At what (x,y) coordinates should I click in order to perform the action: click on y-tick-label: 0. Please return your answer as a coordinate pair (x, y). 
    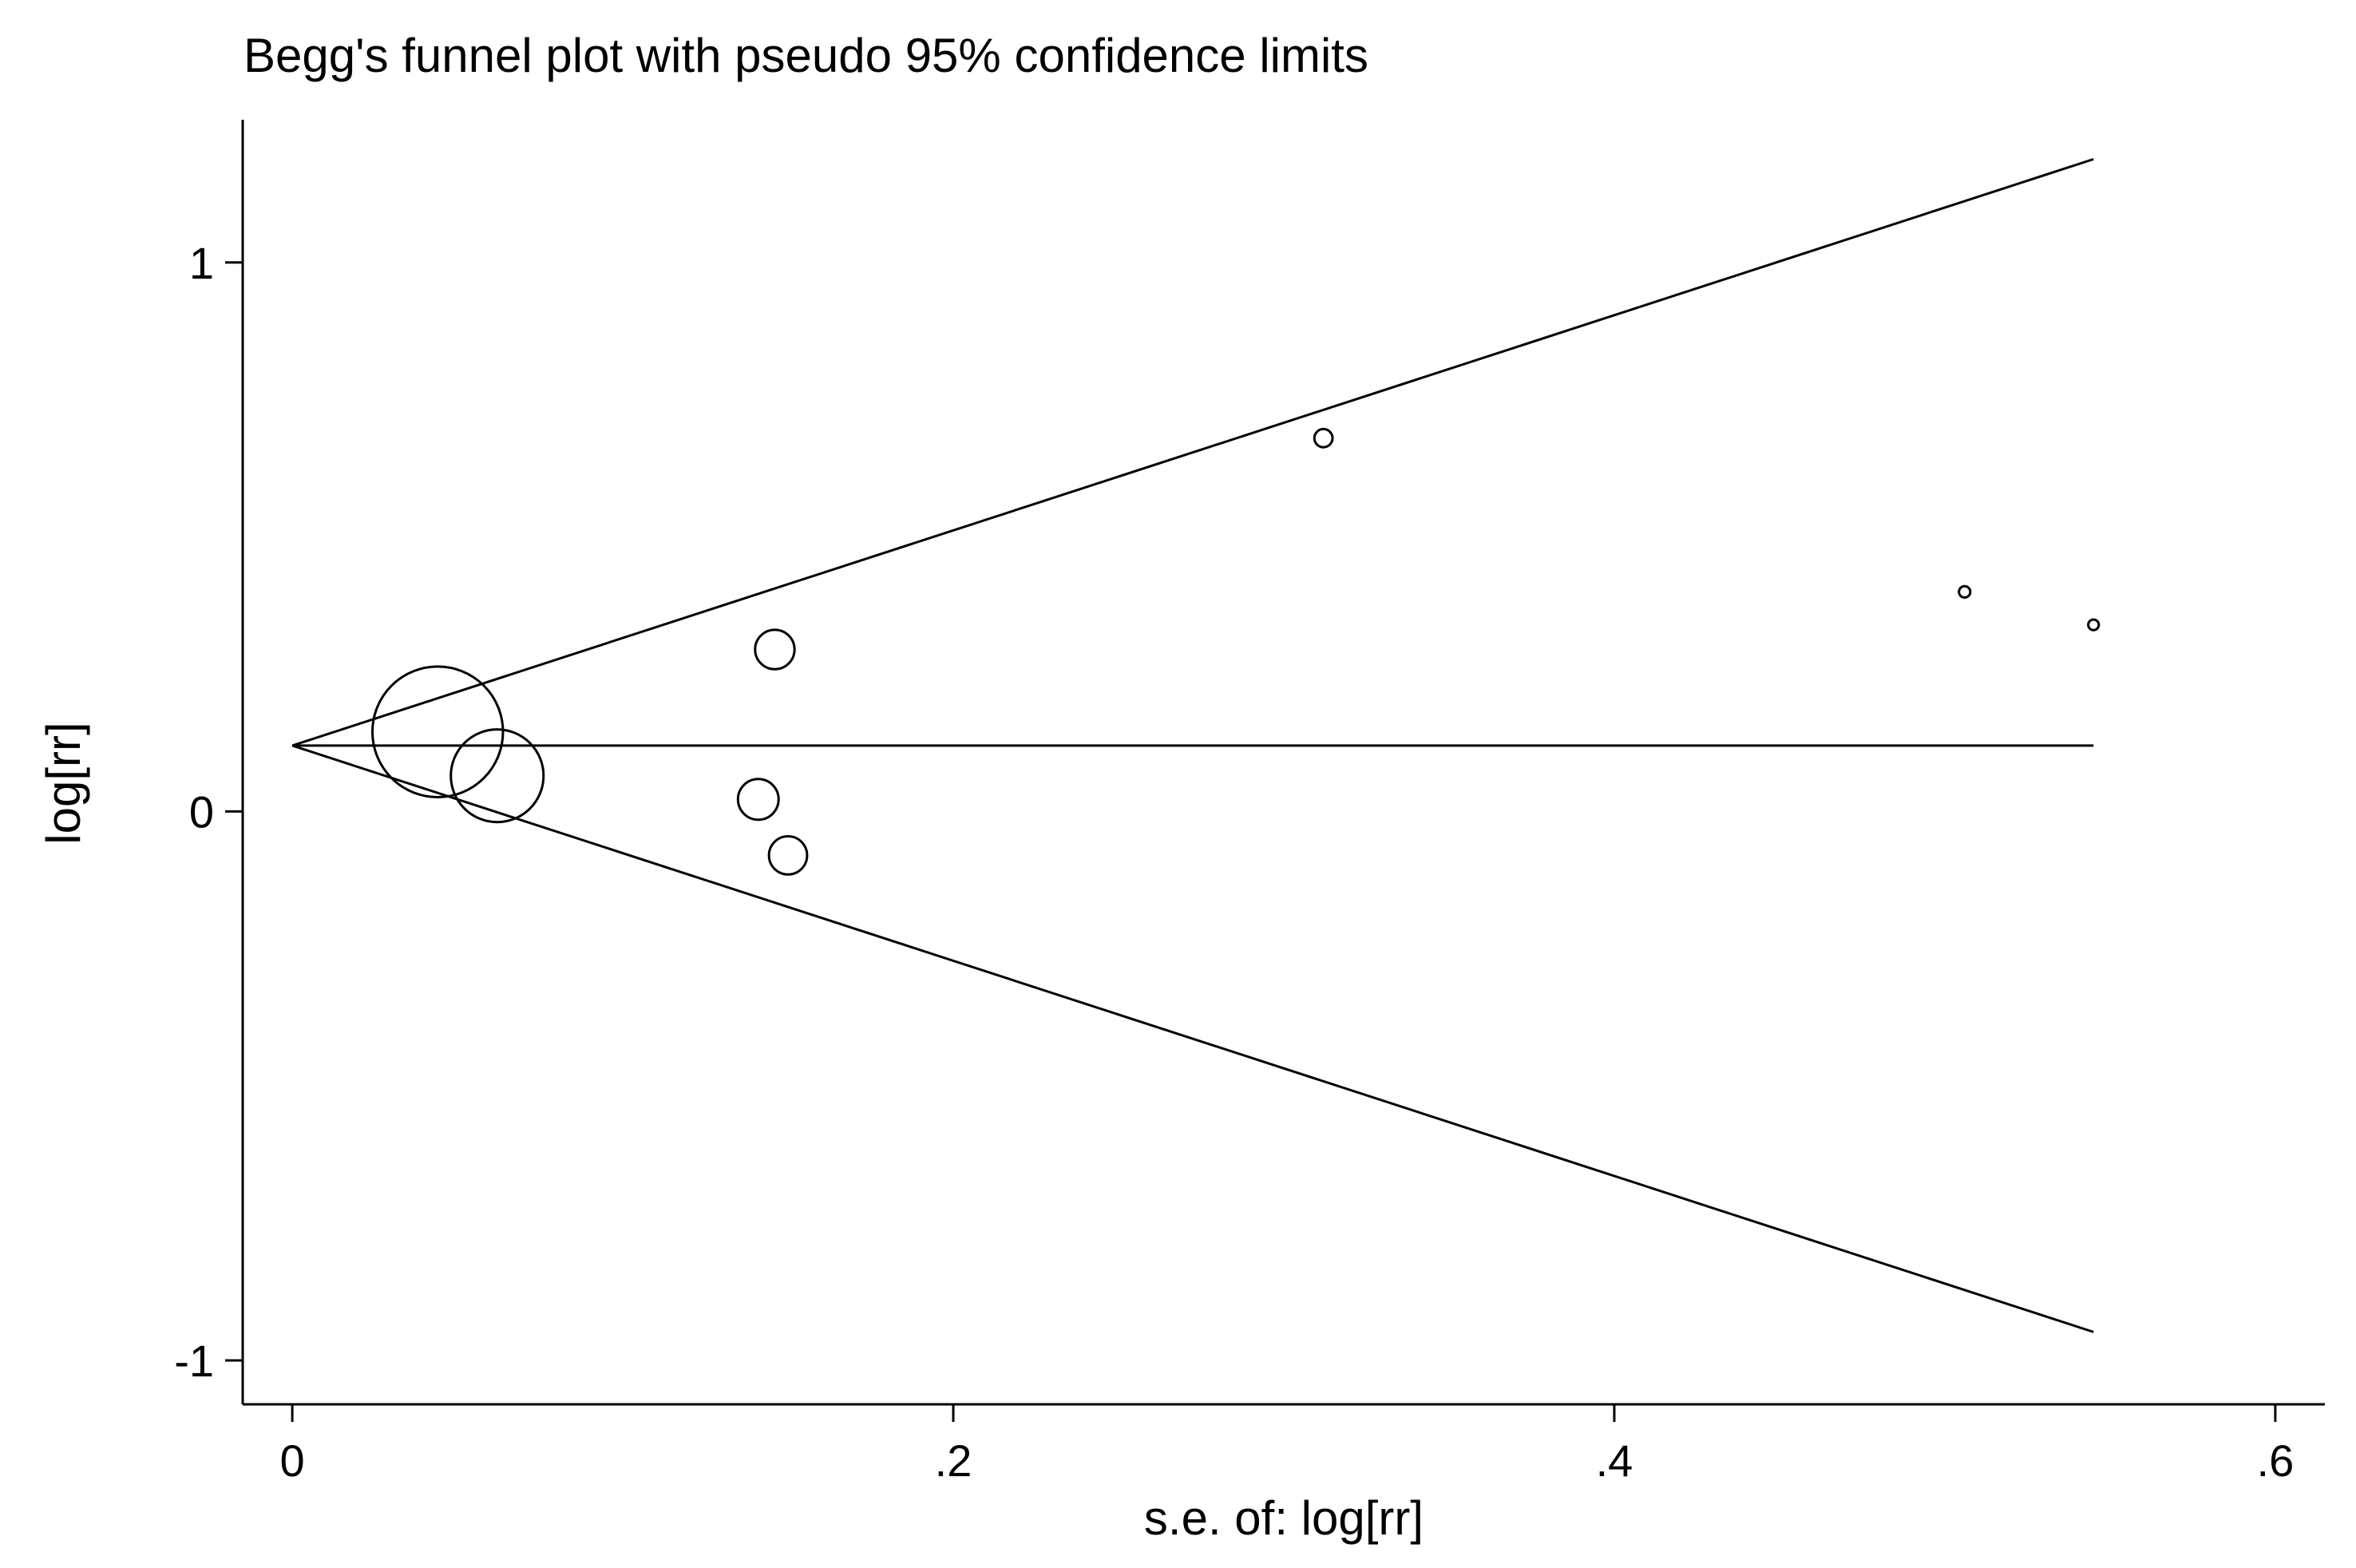
    Looking at the image, I should click on (201, 812).